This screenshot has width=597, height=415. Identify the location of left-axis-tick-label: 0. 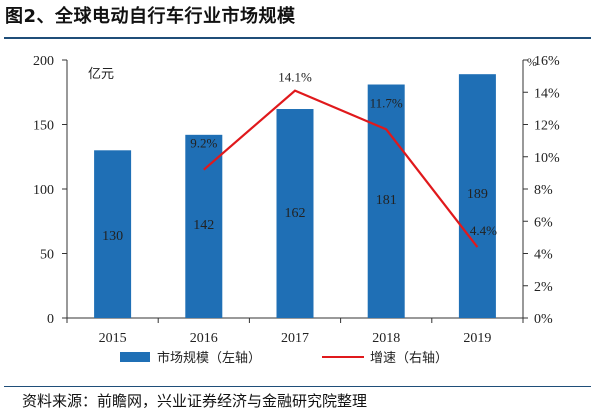
(50, 319).